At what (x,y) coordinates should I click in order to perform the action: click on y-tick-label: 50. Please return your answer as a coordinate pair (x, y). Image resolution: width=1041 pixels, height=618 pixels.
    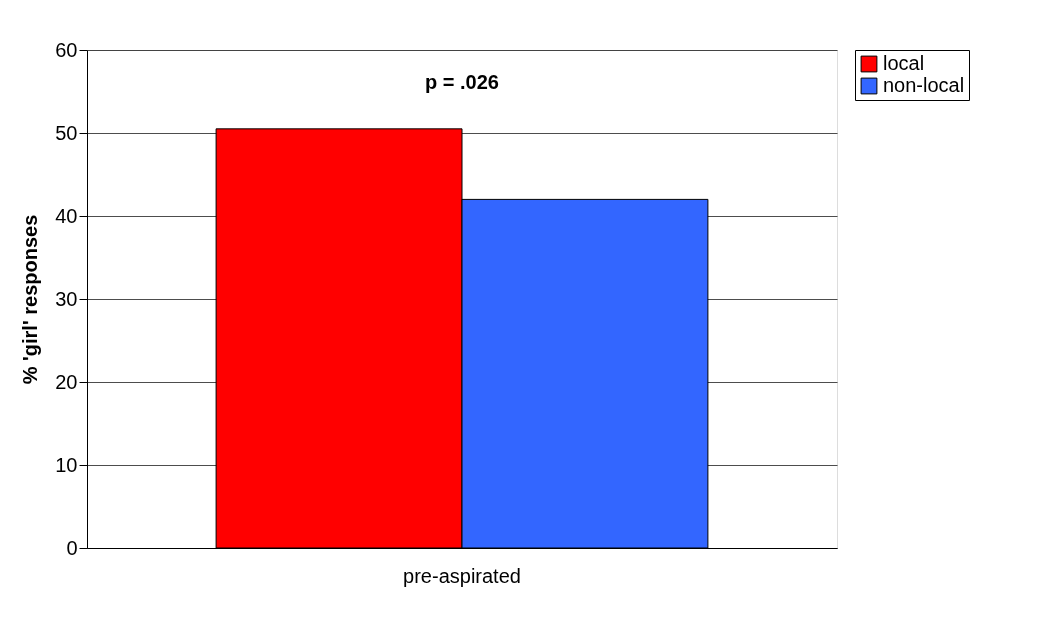
    Looking at the image, I should click on (66, 132).